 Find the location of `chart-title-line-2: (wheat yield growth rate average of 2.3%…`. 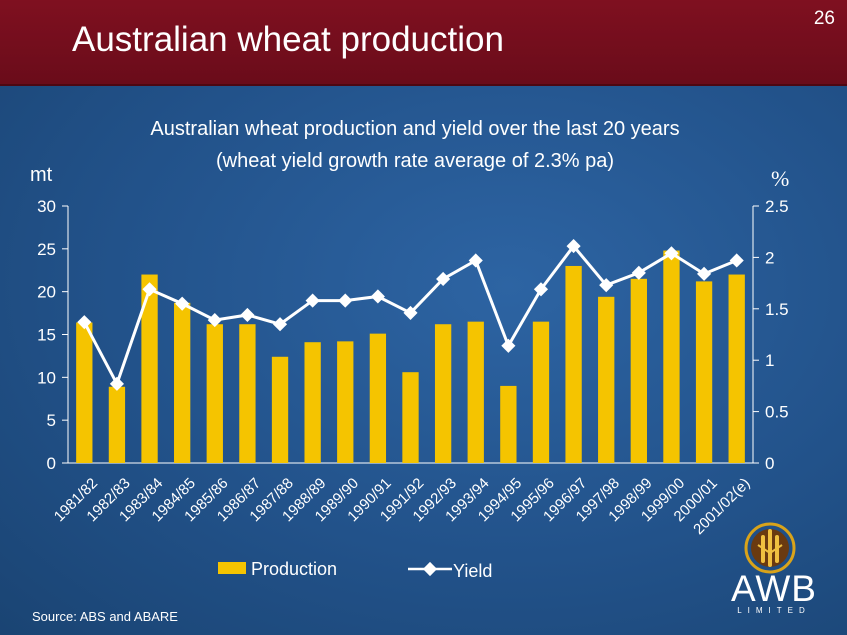

chart-title-line-2: (wheat yield growth rate average of 2.3%… is located at coordinates (415, 161).